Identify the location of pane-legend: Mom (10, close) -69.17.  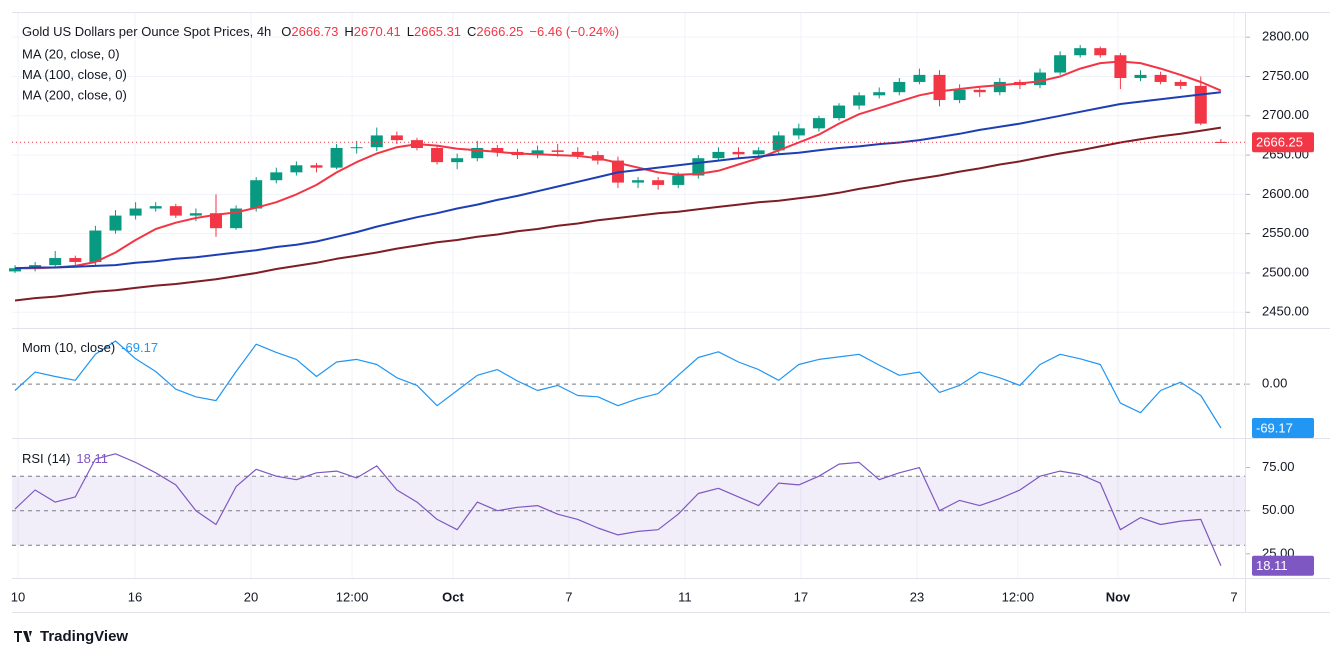
(90, 347).